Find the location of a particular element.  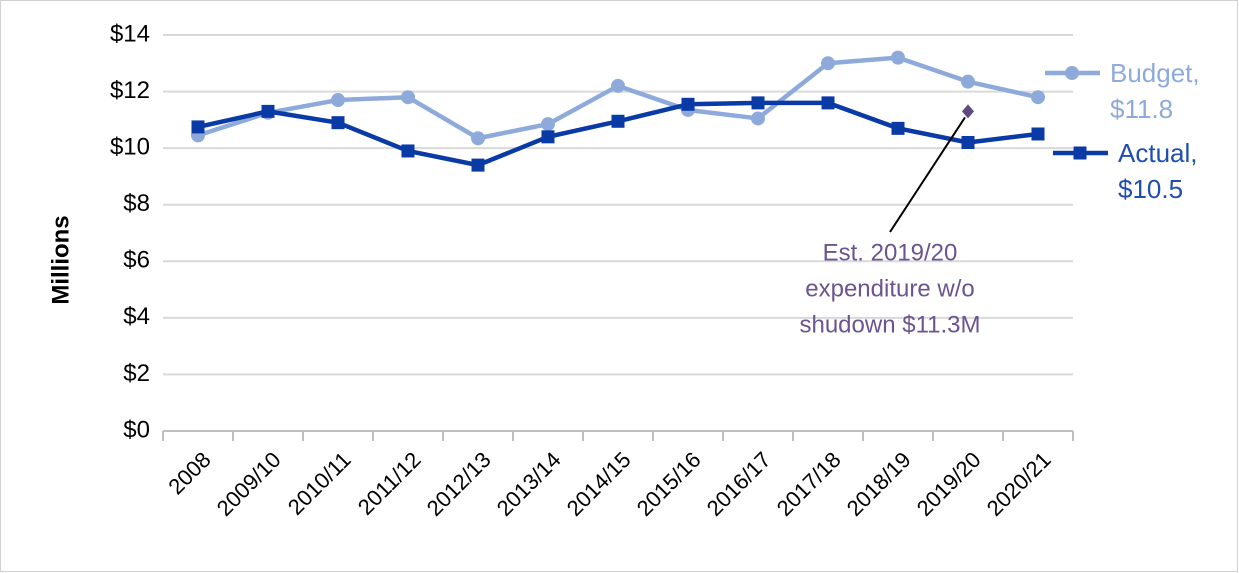

legend-label: Actual, is located at coordinates (1158, 153).